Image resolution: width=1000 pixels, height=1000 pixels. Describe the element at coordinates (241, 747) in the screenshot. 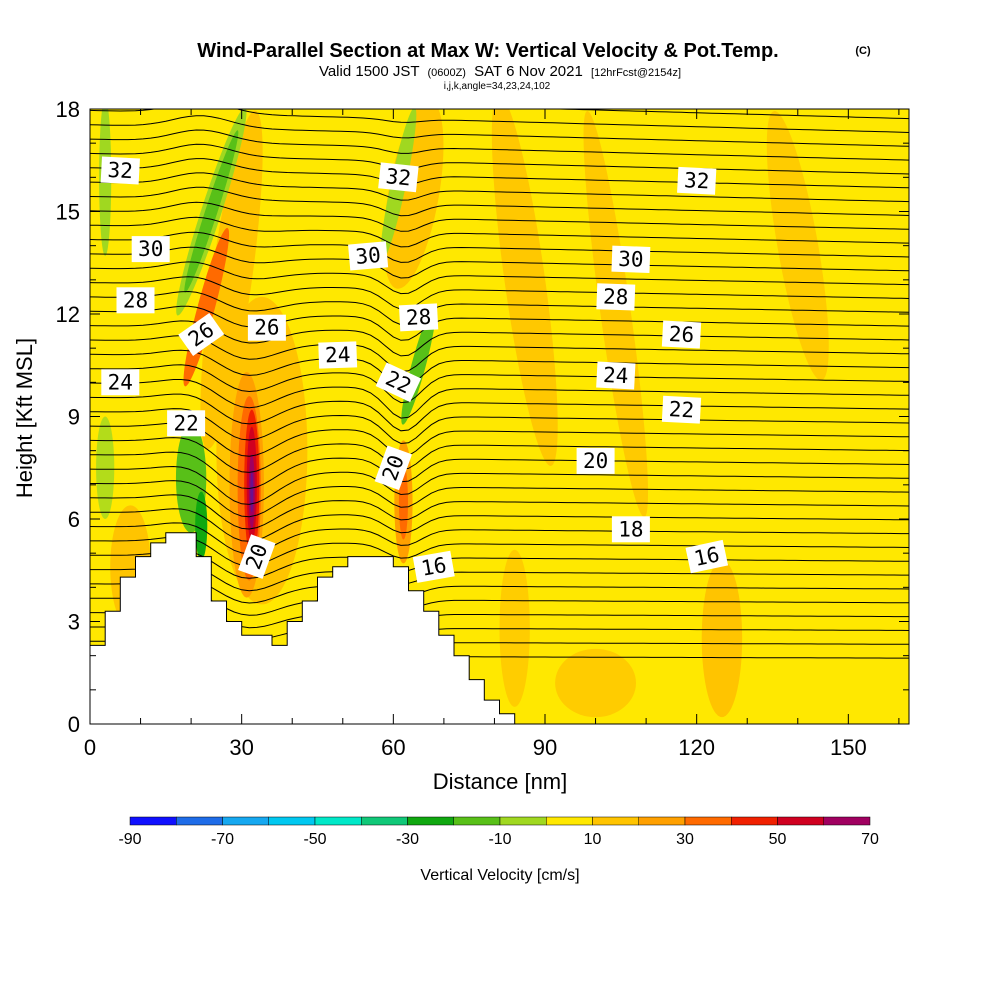

I see `x-tick-label: 30` at that location.